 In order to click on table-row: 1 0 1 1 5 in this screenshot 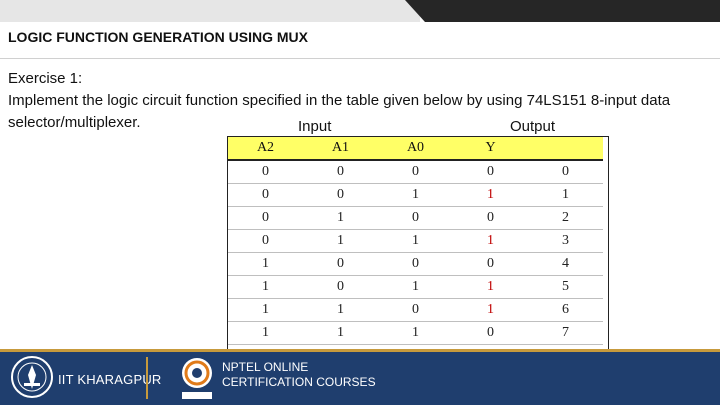, I will do `click(415, 287)`.